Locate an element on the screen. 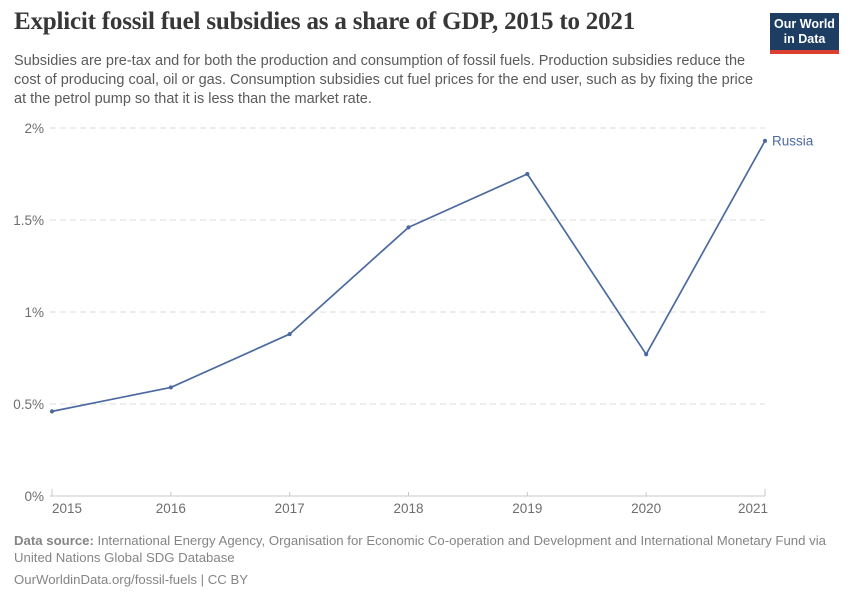  x-tick-label: 2015 is located at coordinates (67, 508).